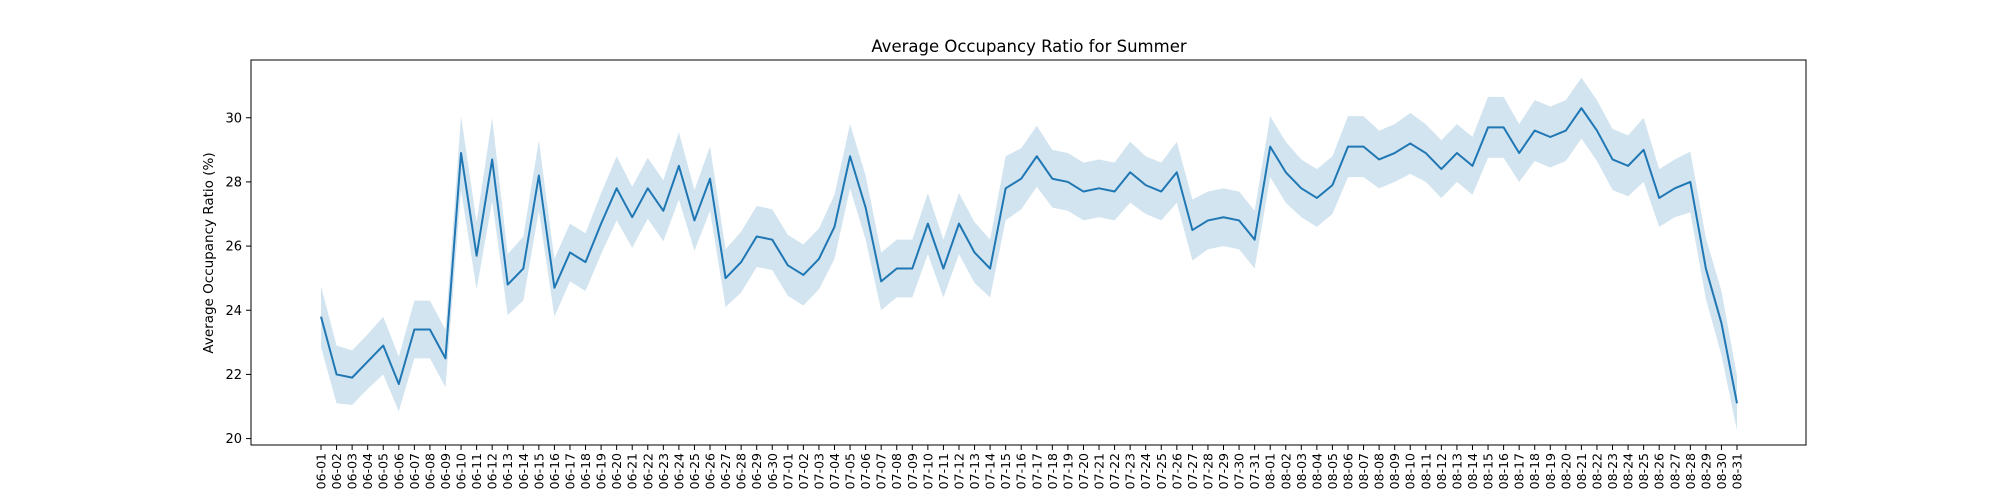  I want to click on x-tick-label: 06-22, so click(647, 471).